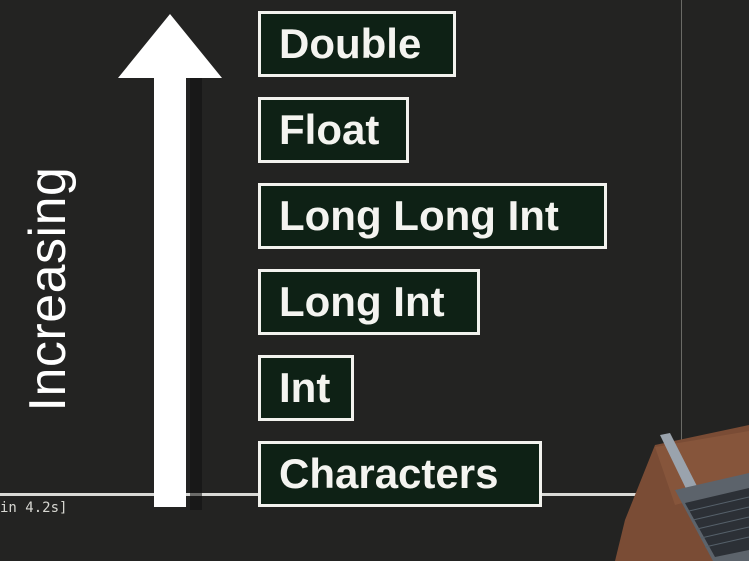 Image resolution: width=749 pixels, height=561 pixels. Describe the element at coordinates (201, 280) in the screenshot. I see `arrow-shadow` at that location.